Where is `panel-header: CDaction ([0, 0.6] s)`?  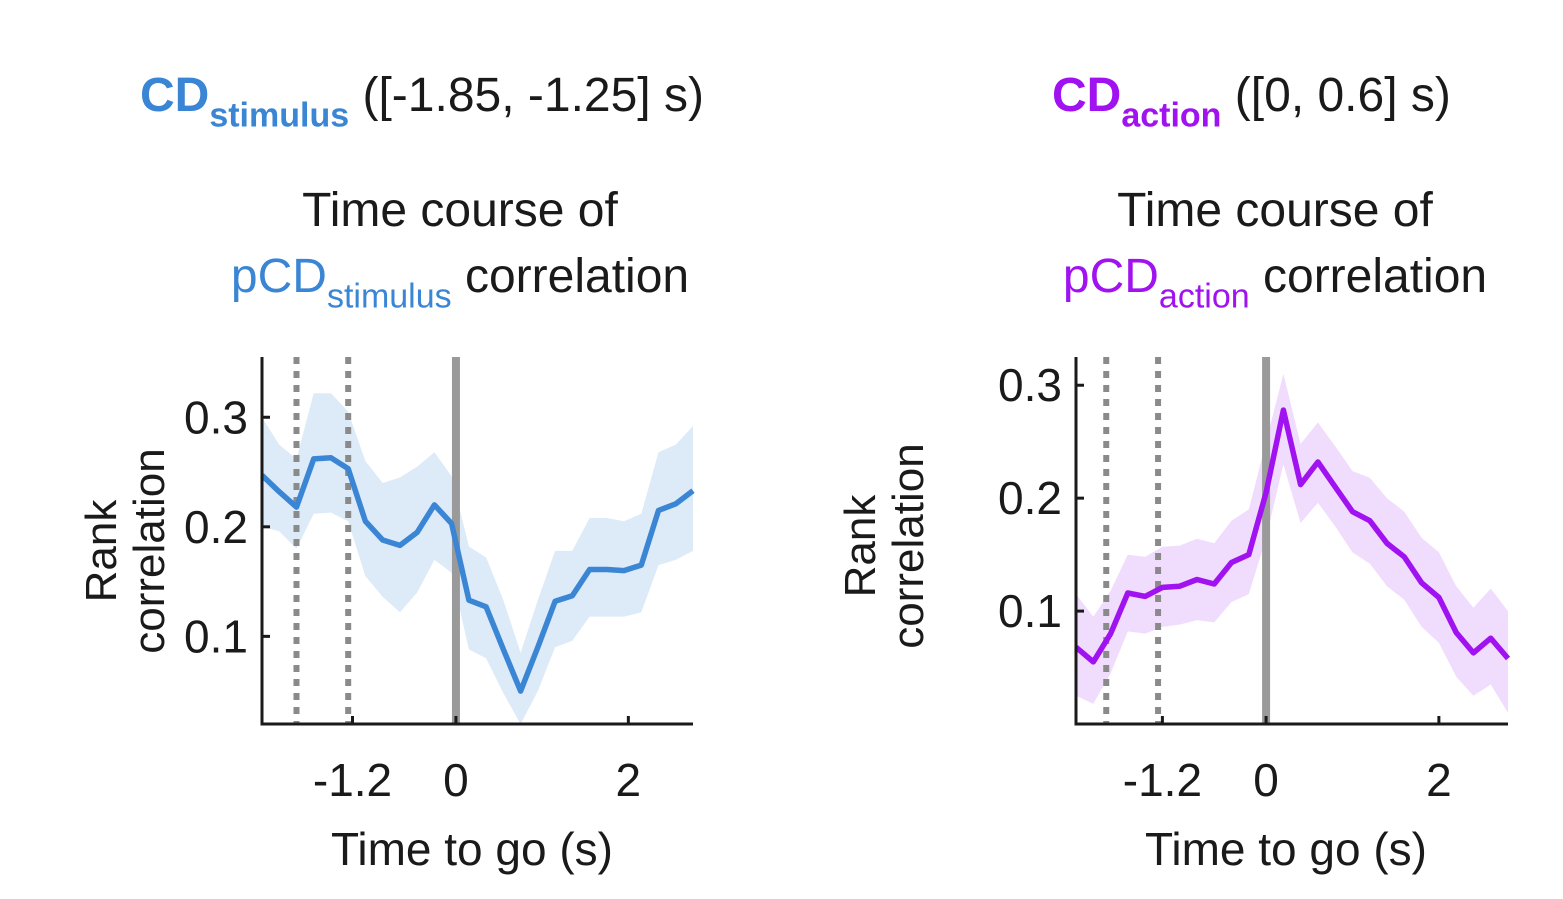
panel-header: CDaction ([0, 0.6] s) is located at coordinates (1251, 105).